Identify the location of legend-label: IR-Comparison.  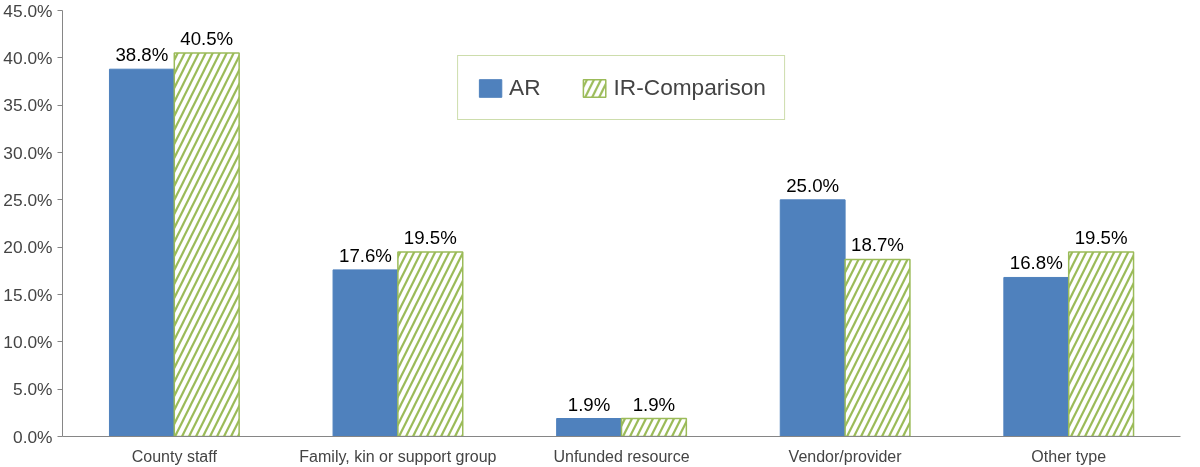
(689, 87).